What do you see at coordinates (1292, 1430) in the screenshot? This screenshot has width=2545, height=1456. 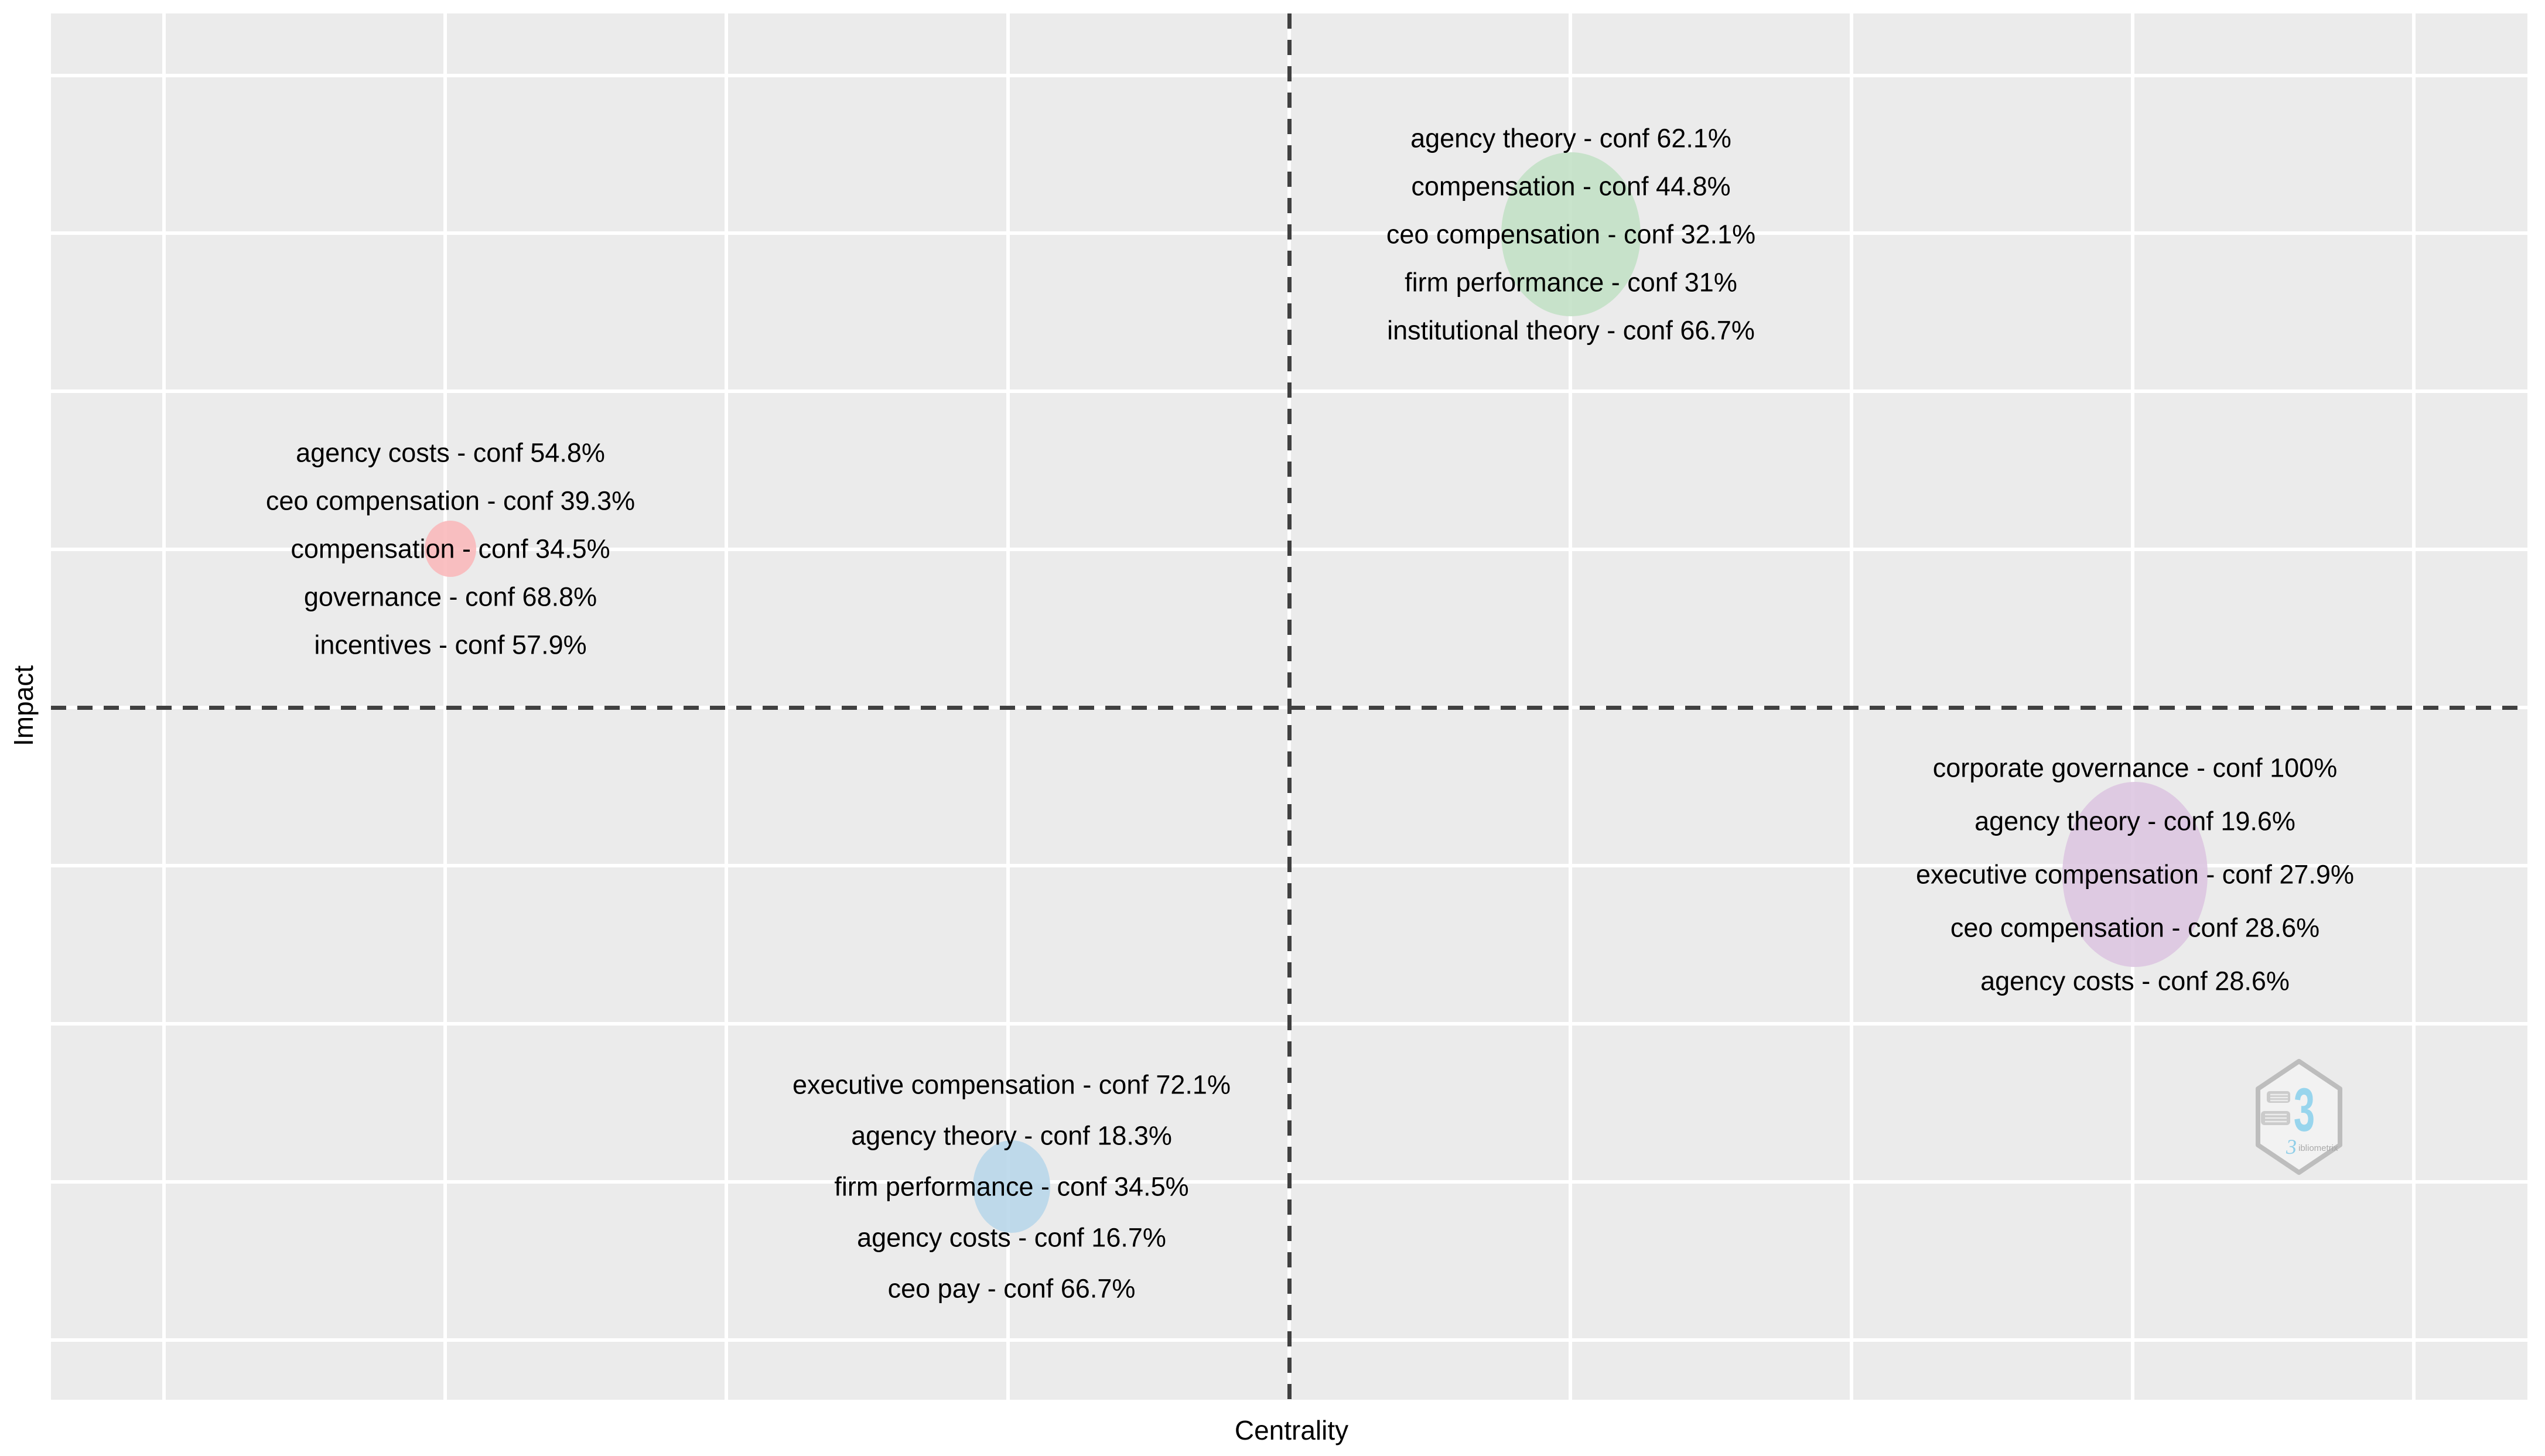 I see `x-axis-label: Centrality` at bounding box center [1292, 1430].